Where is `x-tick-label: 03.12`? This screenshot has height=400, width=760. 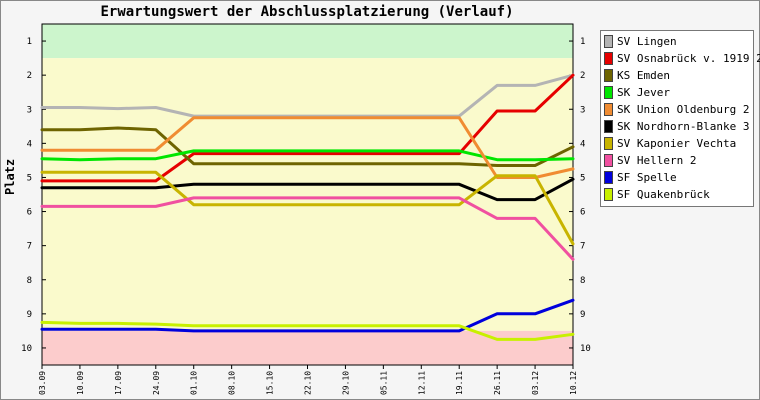 x-tick-label: 03.12 is located at coordinates (535, 383).